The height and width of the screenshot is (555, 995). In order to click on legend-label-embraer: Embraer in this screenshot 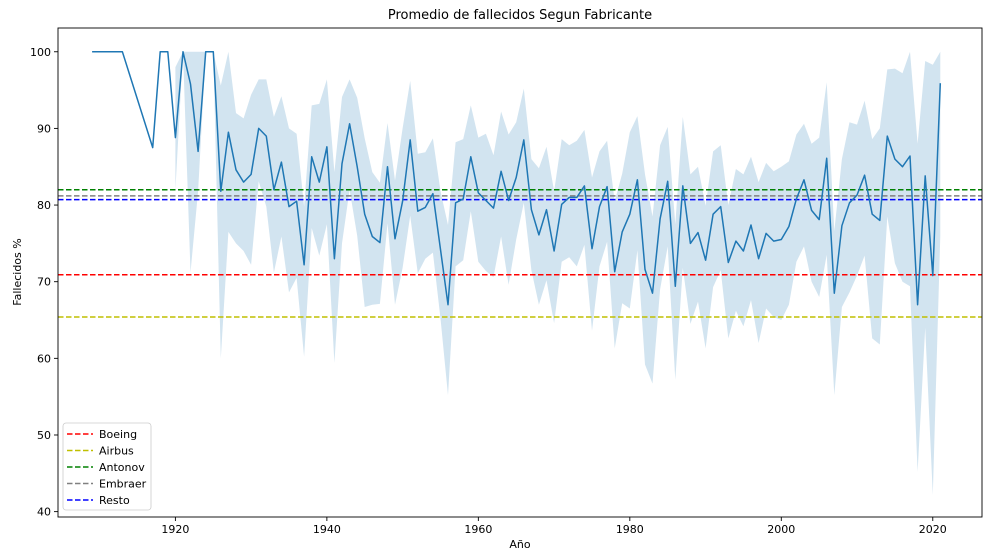, I will do `click(123, 484)`.